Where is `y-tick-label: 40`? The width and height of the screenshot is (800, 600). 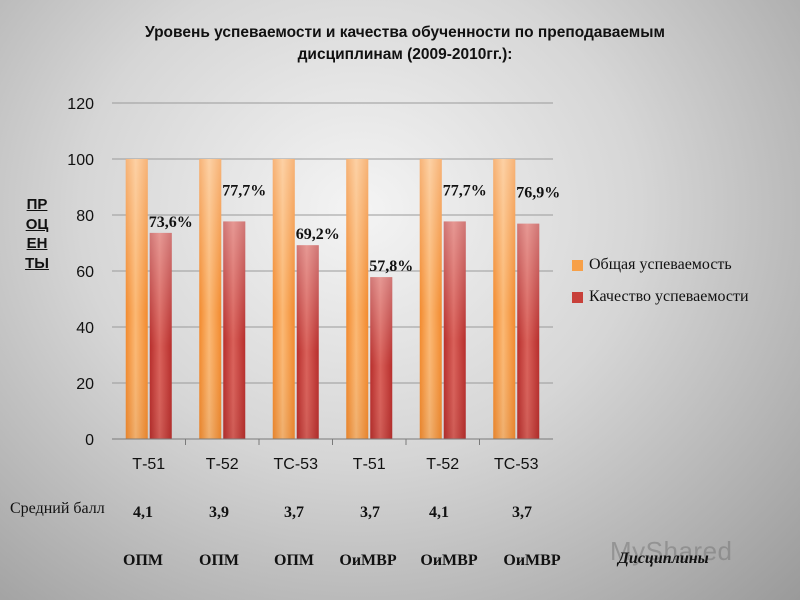
y-tick-label: 40 is located at coordinates (85, 328).